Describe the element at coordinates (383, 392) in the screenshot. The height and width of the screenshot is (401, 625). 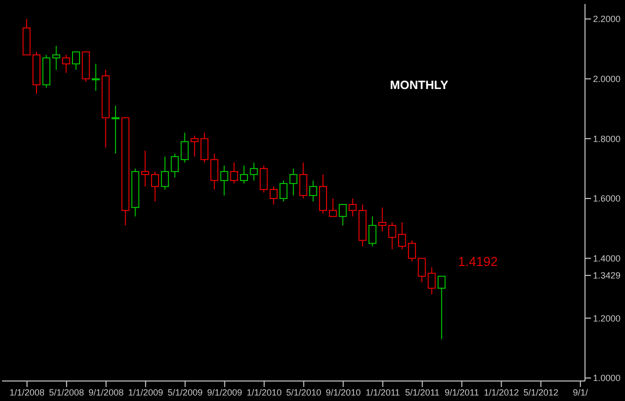
I see `x-tick-label: 1/1/2011` at that location.